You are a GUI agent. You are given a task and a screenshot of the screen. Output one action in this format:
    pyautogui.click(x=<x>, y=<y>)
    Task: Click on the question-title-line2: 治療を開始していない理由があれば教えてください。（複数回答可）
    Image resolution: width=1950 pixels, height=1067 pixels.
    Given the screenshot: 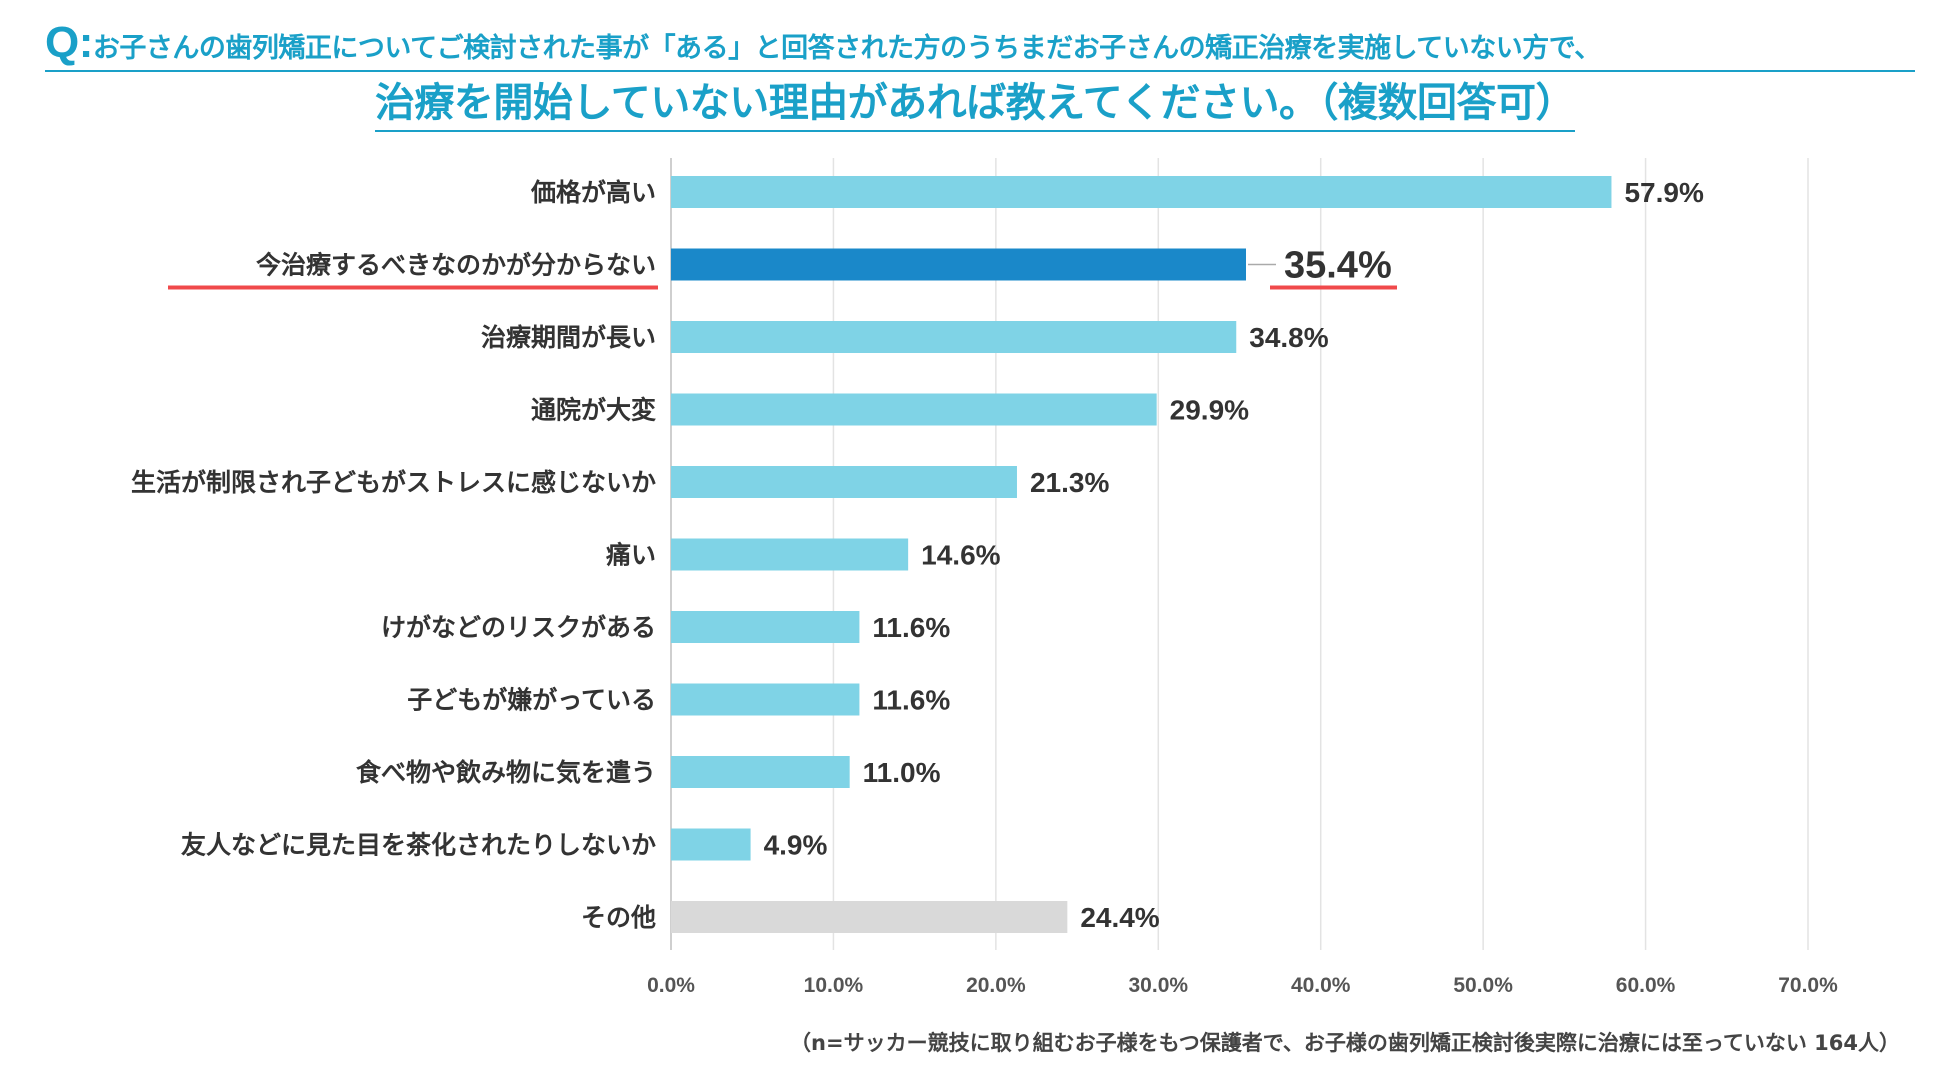 What is the action you would take?
    pyautogui.click(x=975, y=101)
    